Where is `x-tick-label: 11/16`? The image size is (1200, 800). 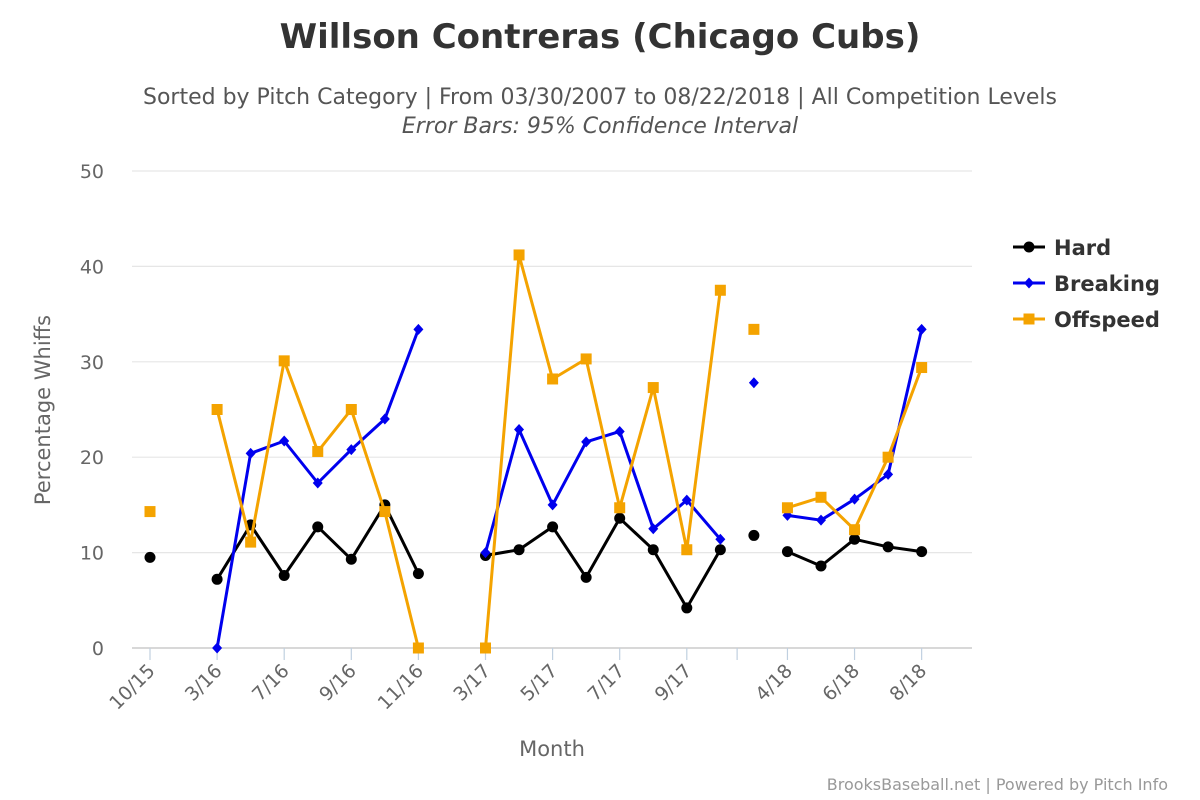 x-tick-label: 11/16 is located at coordinates (401, 687).